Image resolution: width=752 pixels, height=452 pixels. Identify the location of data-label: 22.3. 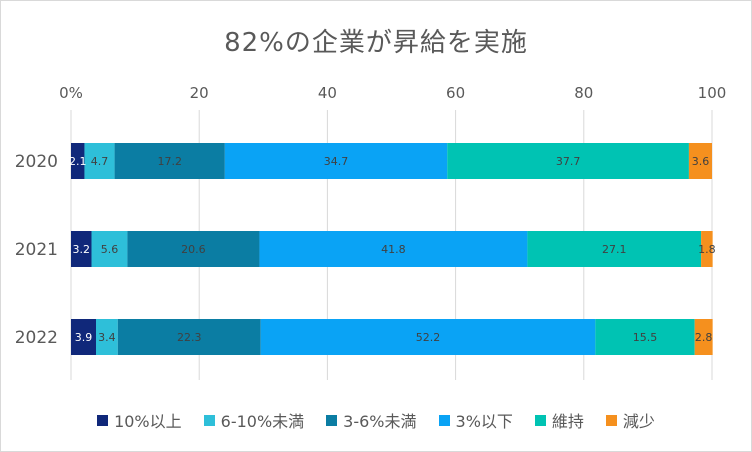
(189, 337).